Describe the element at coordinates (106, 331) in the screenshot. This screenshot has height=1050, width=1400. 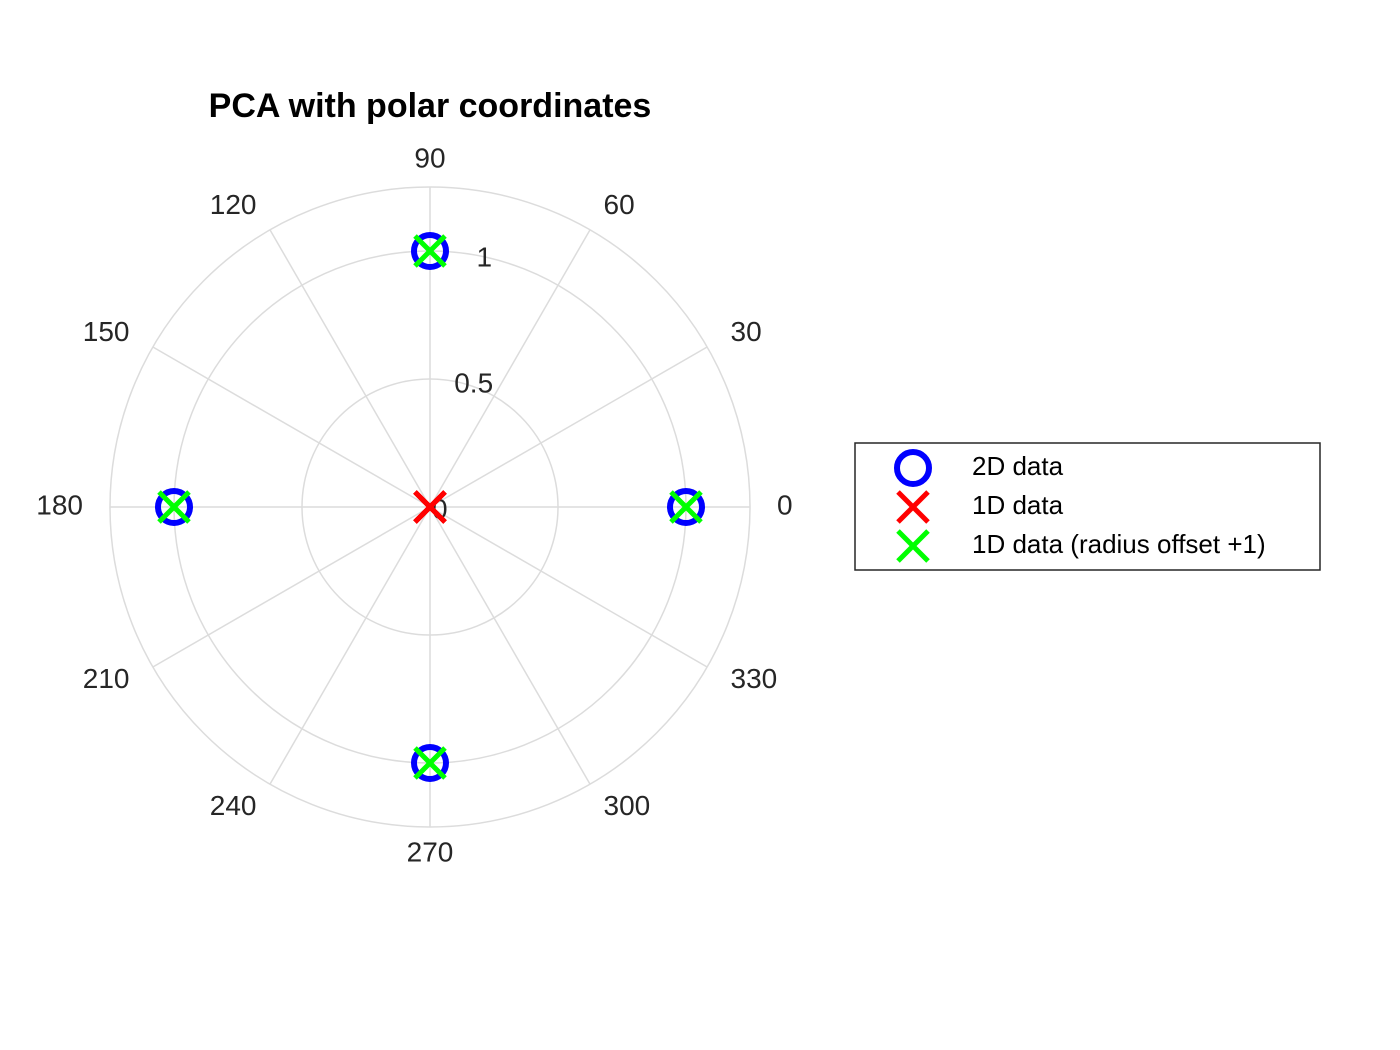
I see `theta-tick-label-150: 150` at that location.